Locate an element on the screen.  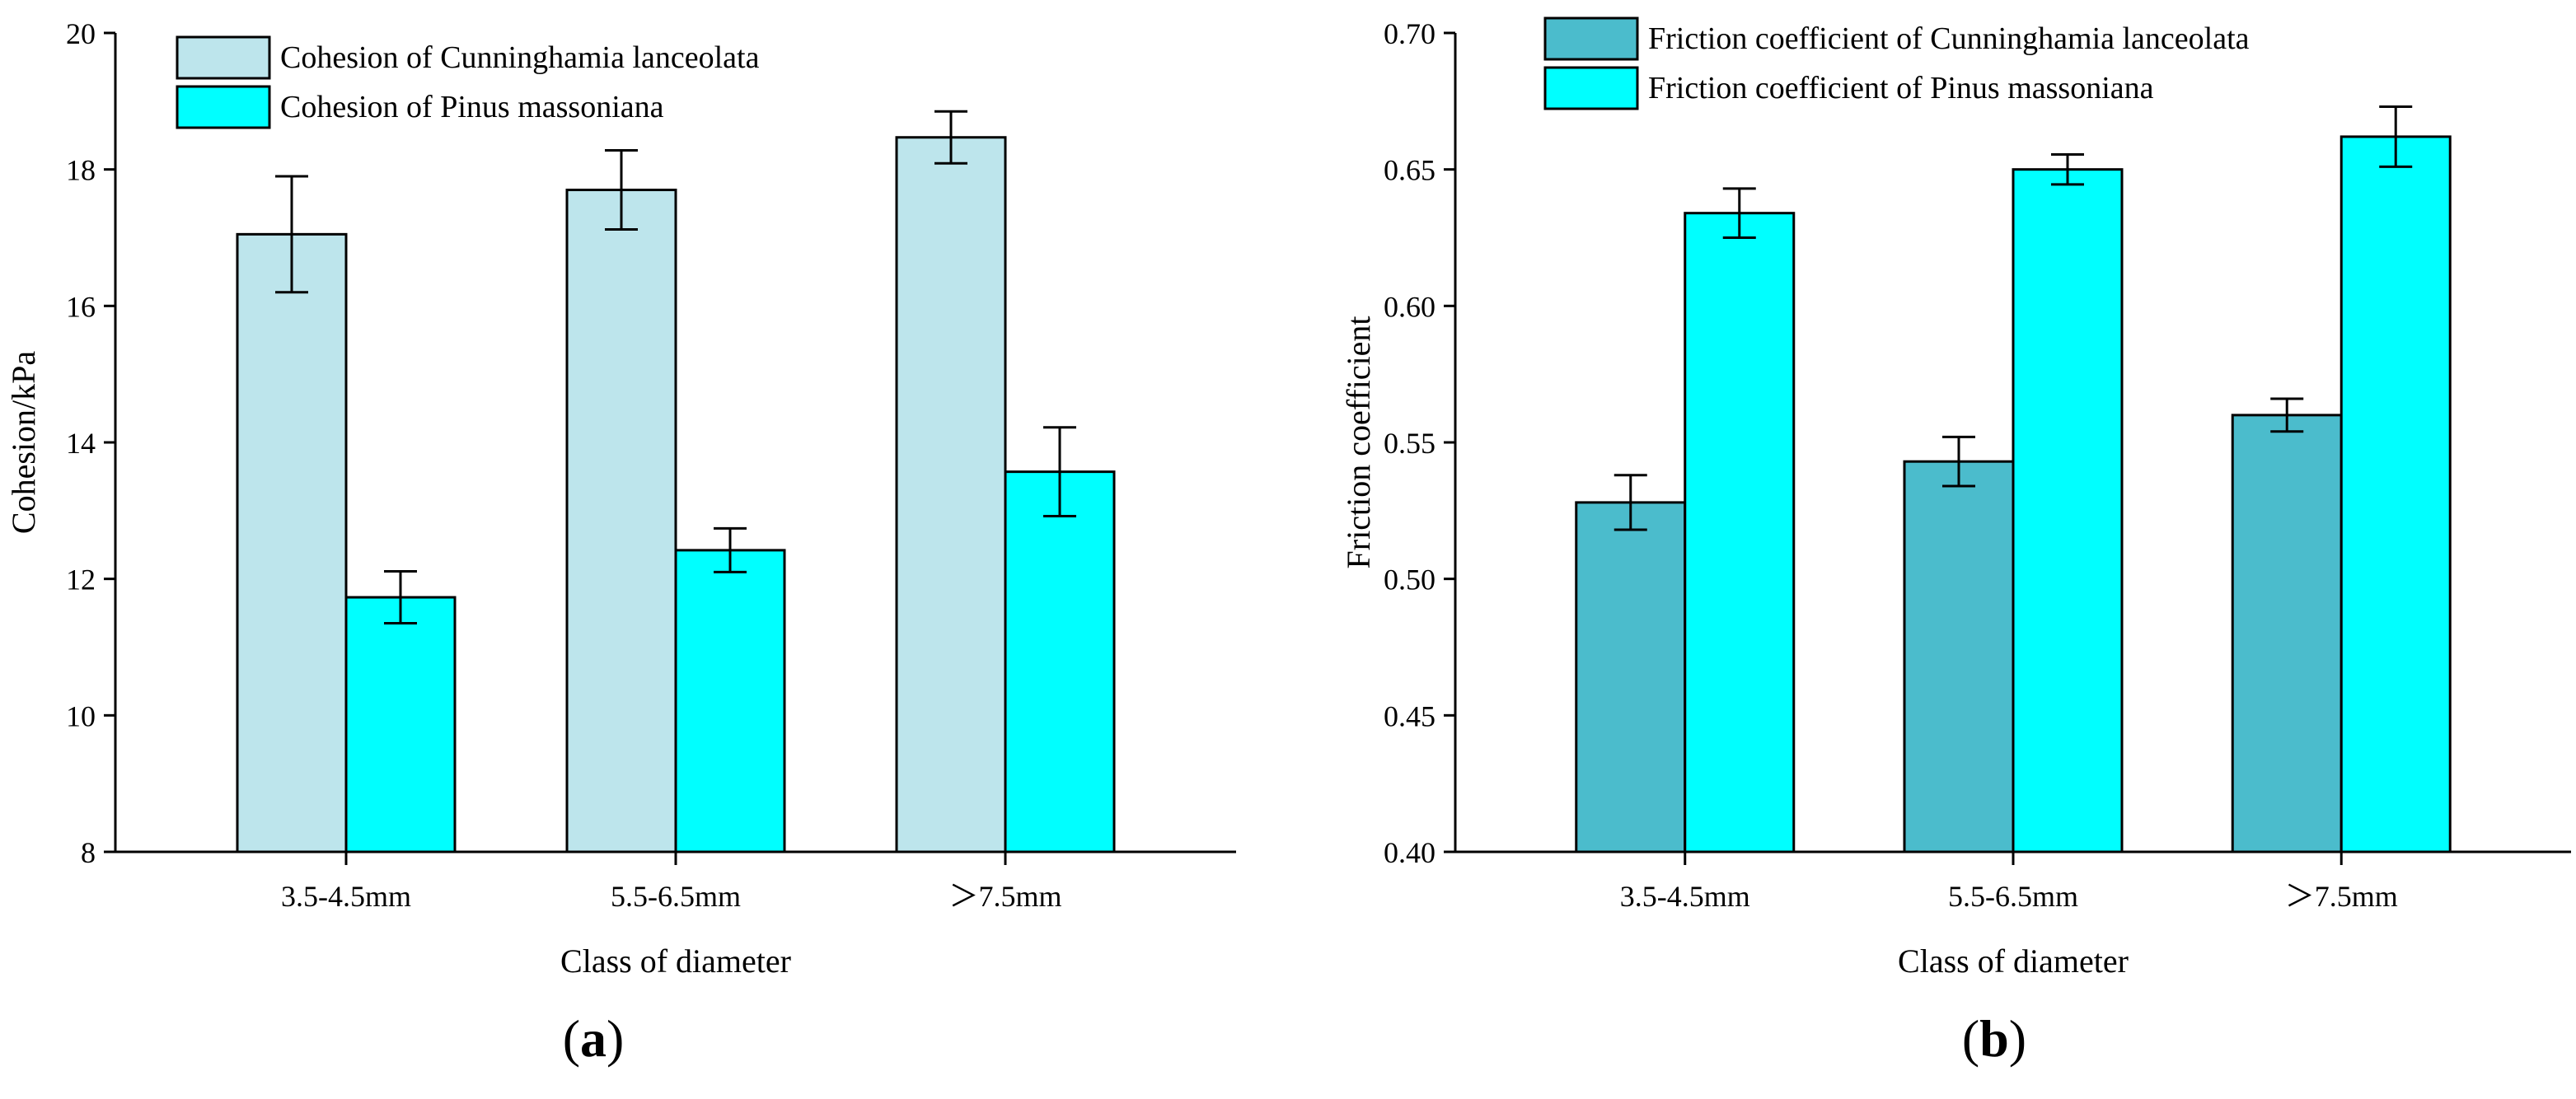
y-tick-label: 10 is located at coordinates (81, 715).